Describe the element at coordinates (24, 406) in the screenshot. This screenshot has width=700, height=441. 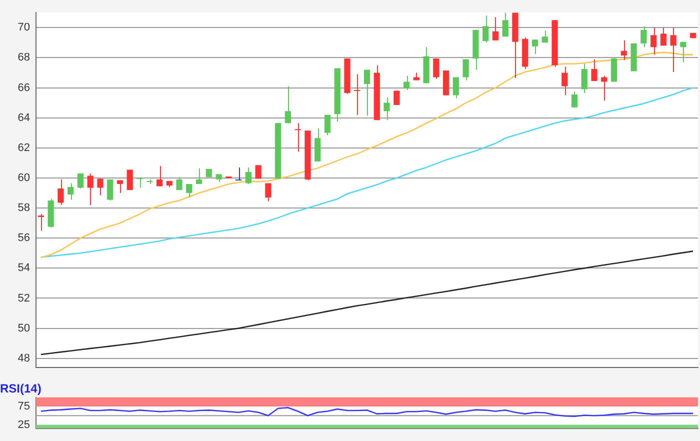
I see `y-tick-label: 75` at that location.